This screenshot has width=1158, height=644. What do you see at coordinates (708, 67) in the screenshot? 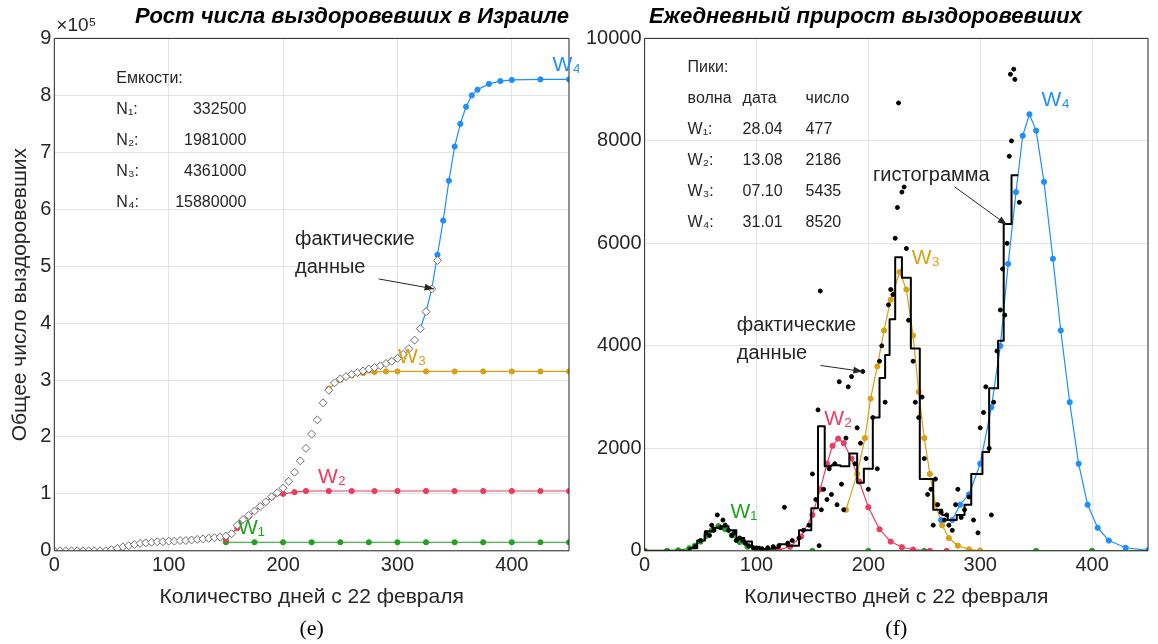
I see `annotation: Пики:` at bounding box center [708, 67].